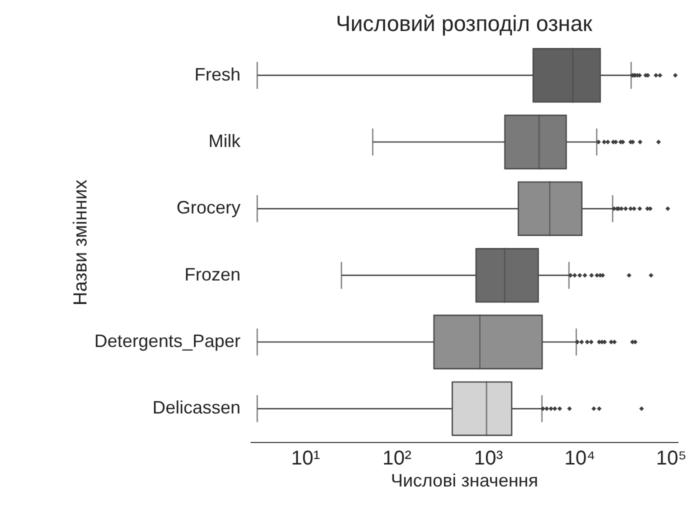  I want to click on y-tick-label: Frozen, so click(212, 274).